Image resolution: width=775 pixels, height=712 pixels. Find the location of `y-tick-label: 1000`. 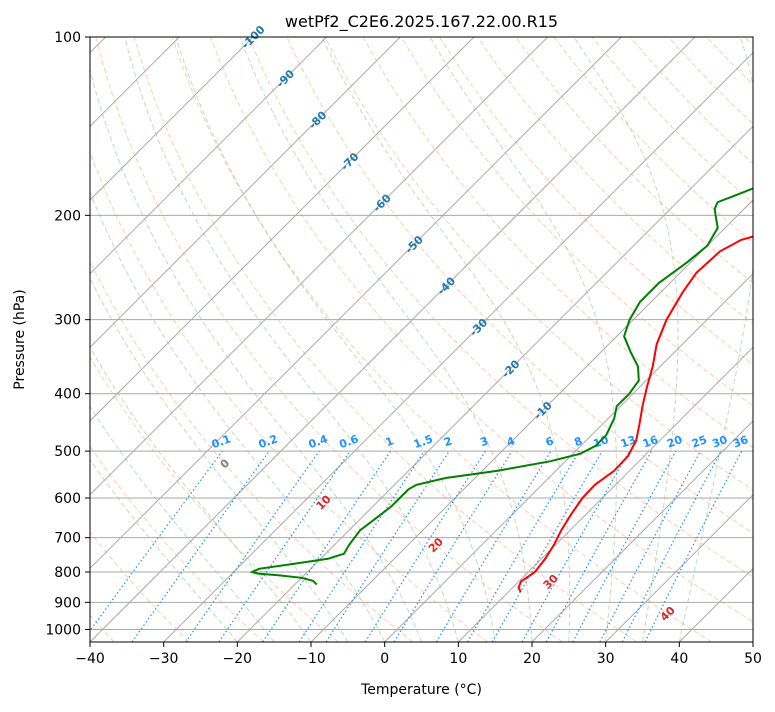

y-tick-label: 1000 is located at coordinates (63, 630).